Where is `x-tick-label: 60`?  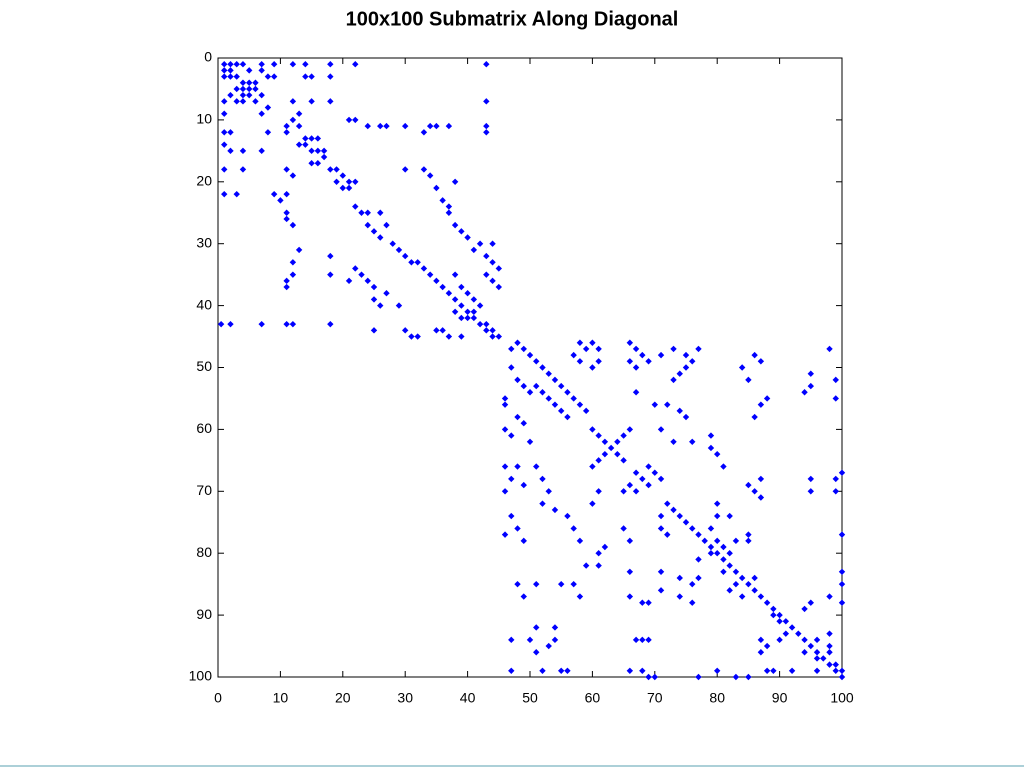
x-tick-label: 60 is located at coordinates (593, 698).